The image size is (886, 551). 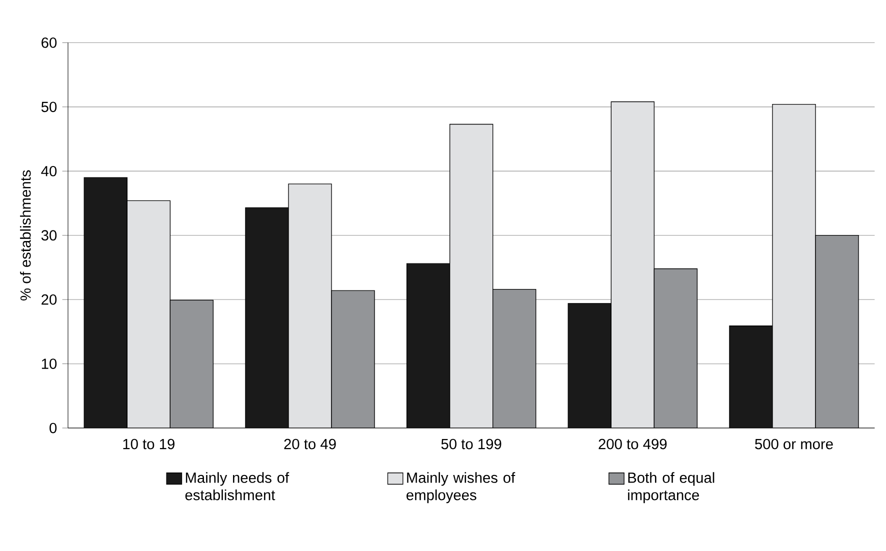 What do you see at coordinates (49, 363) in the screenshot?
I see `y-tick-label: 10` at bounding box center [49, 363].